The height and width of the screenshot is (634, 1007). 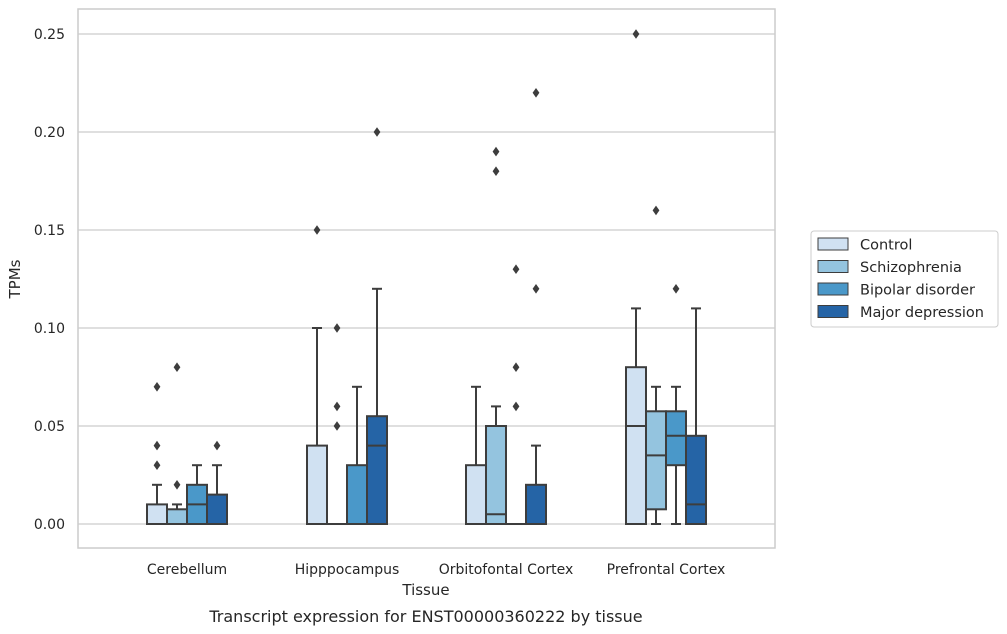 I want to click on x-tick-label: Prefrontal Cortex, so click(x=666, y=570).